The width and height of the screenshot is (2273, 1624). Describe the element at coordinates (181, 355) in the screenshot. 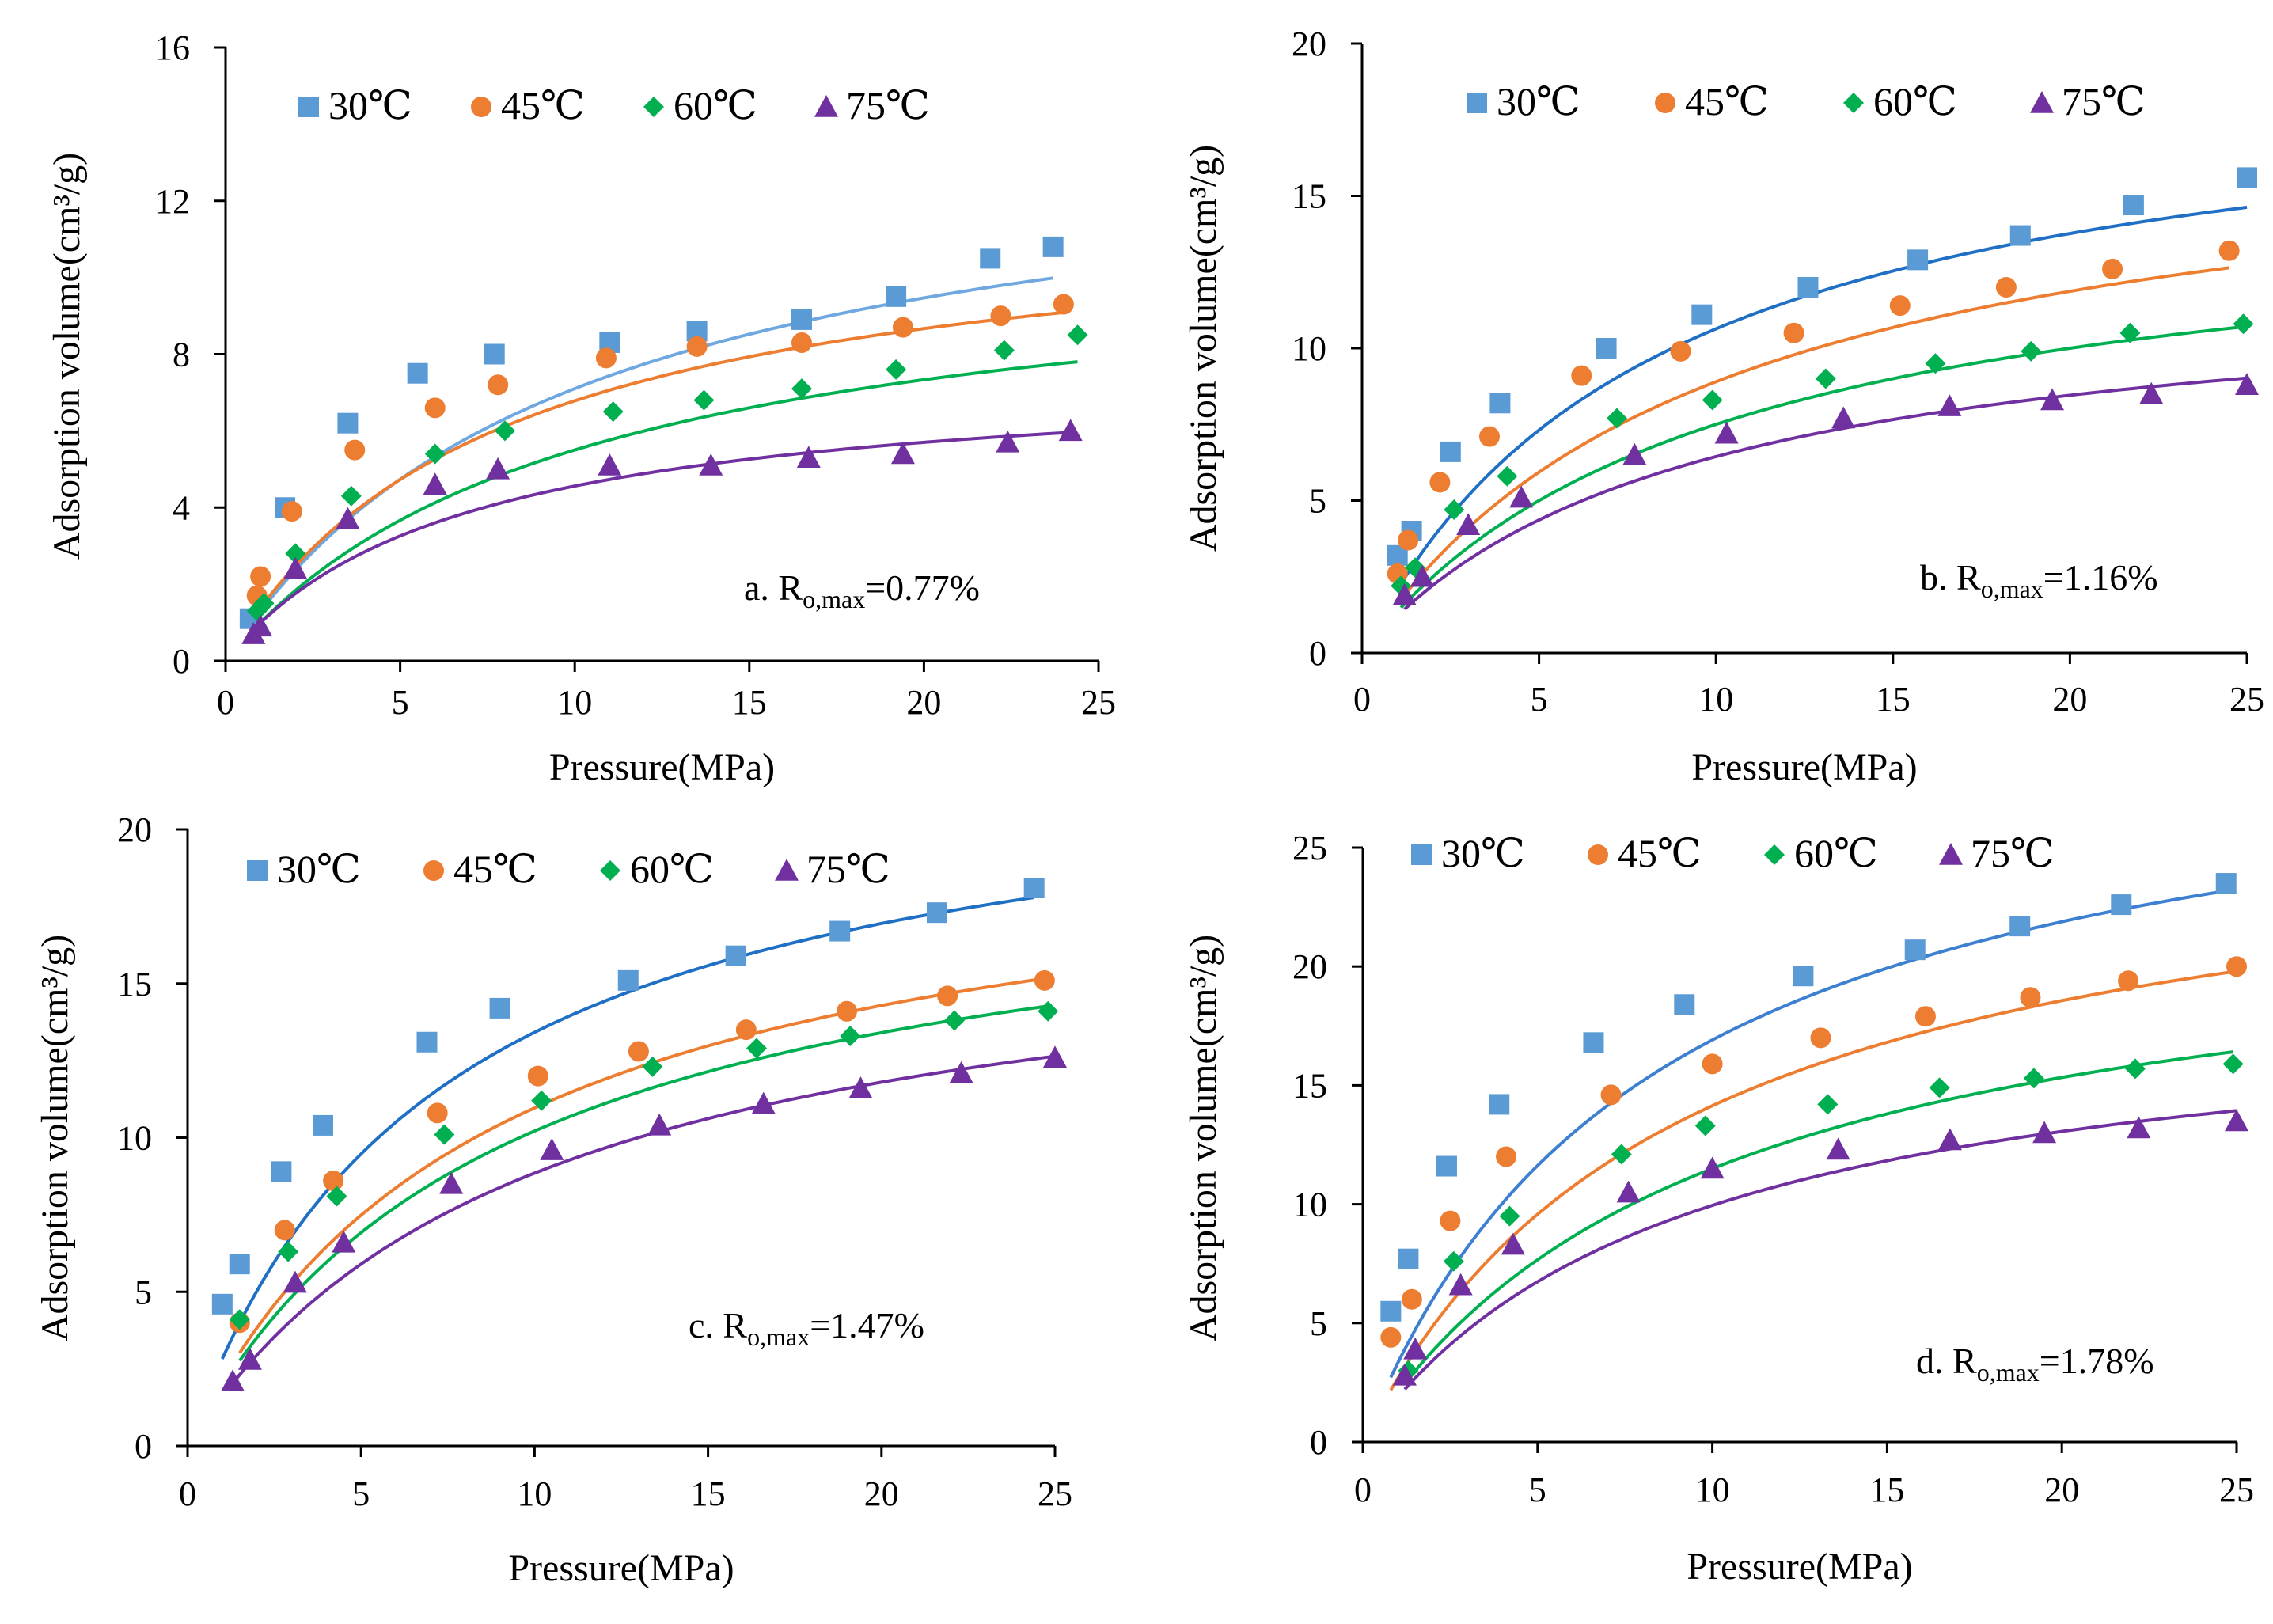

I see `y-tick-label: 8` at that location.